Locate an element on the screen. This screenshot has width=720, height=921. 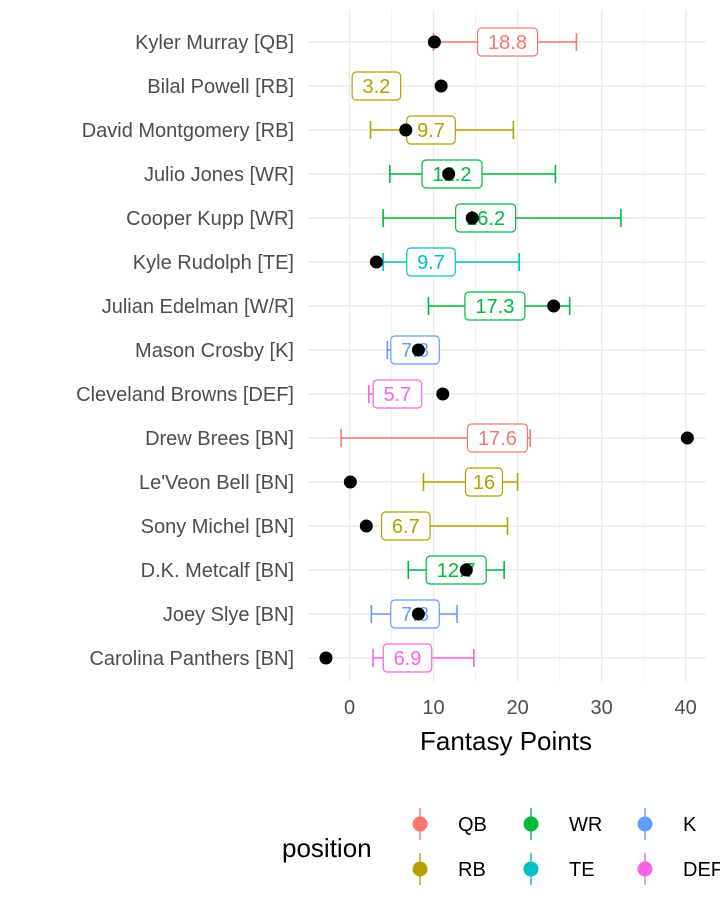
projection-label: 18.8 is located at coordinates (507, 42).